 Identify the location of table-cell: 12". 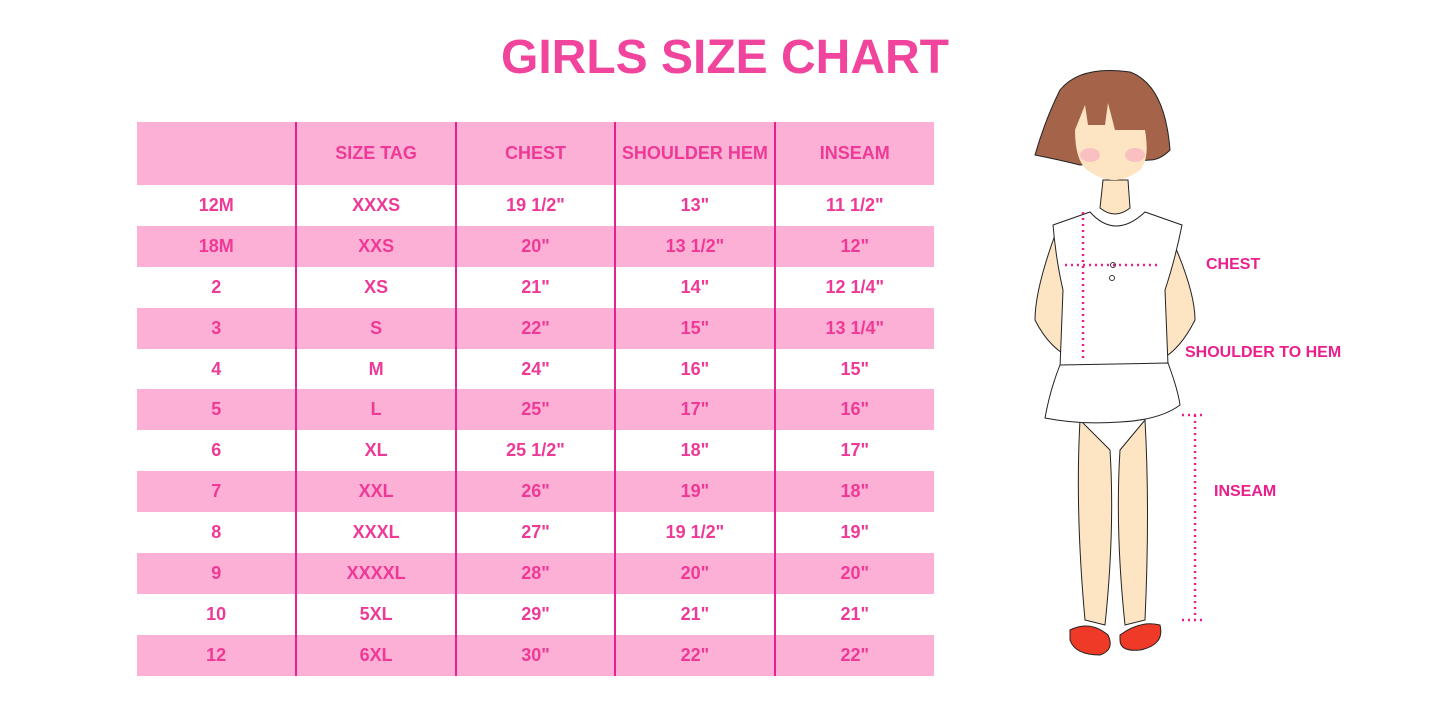
(853, 246).